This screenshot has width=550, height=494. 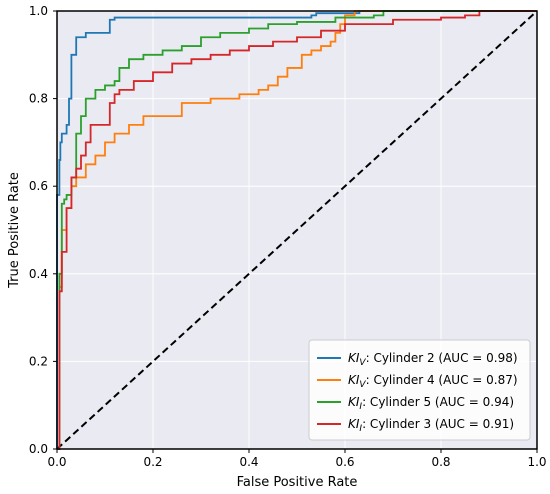 I want to click on legend-entry-3: KII: Cylinder 5 (AUC = 0.94), so click(x=431, y=403).